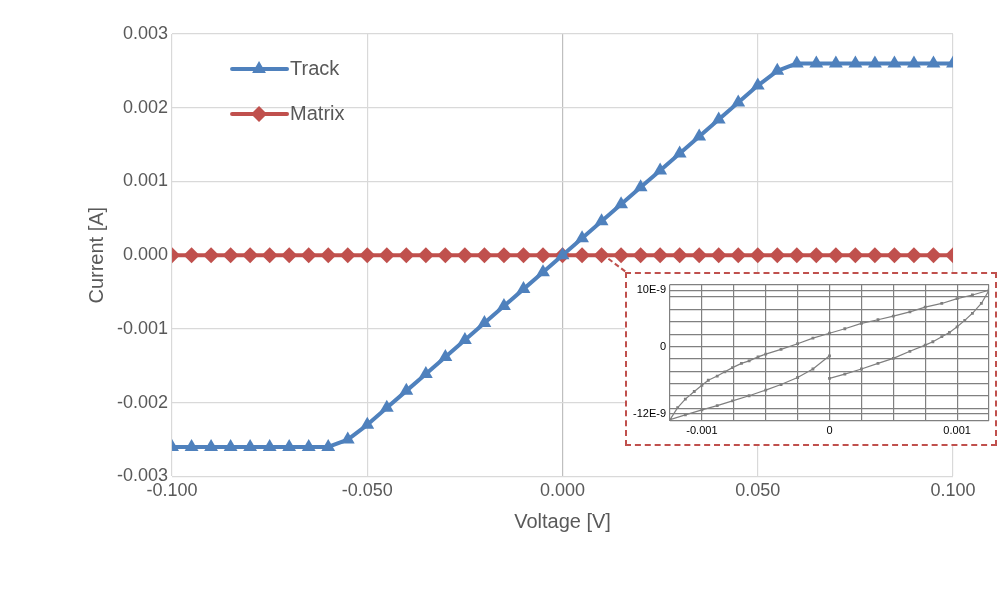  I want to click on y-tick-label: 0.001, so click(145, 180).